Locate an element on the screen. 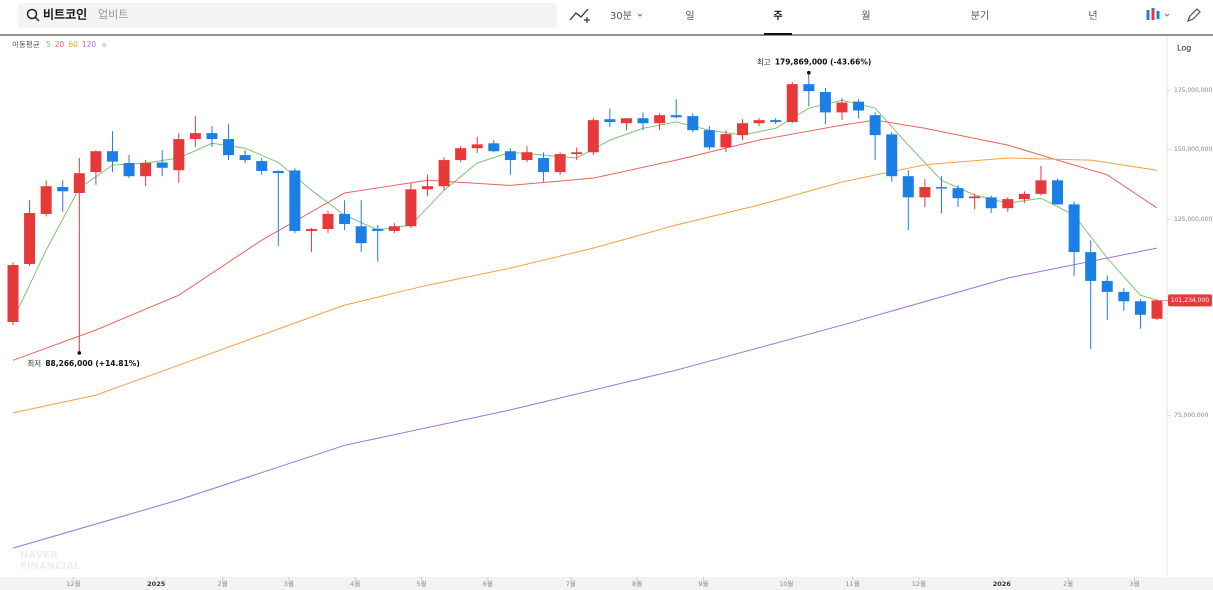 Image resolution: width=1213 pixels, height=590 pixels. pencil-icon is located at coordinates (1193, 15).